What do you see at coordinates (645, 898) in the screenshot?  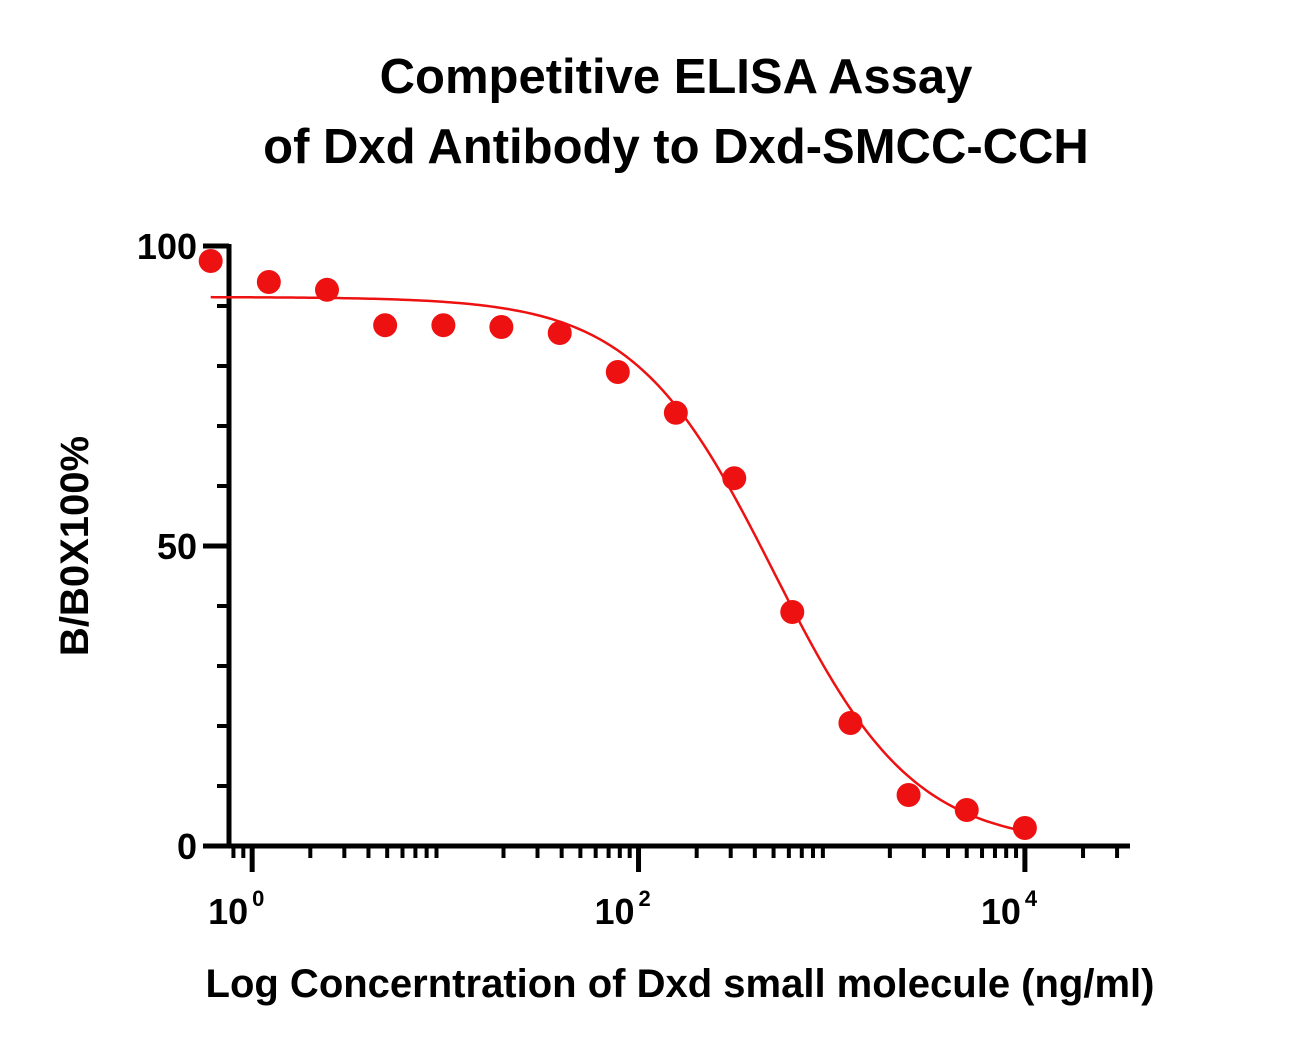 I see `x-tick-label-exponent: 2` at bounding box center [645, 898].